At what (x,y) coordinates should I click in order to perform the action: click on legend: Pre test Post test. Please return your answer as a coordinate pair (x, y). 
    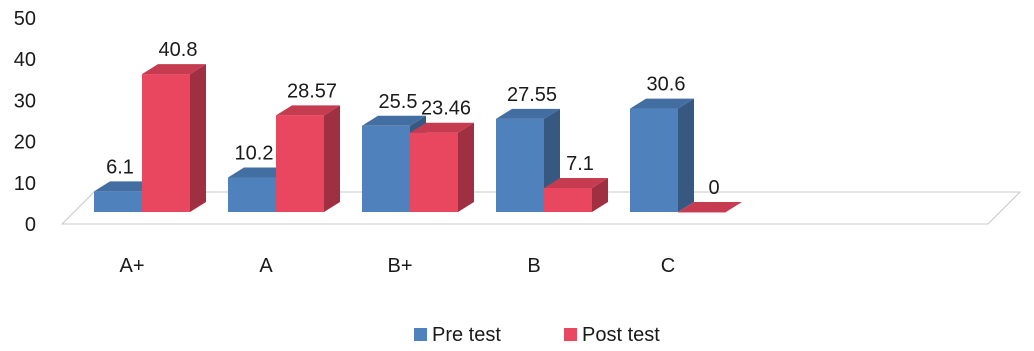
    Looking at the image, I should click on (537, 335).